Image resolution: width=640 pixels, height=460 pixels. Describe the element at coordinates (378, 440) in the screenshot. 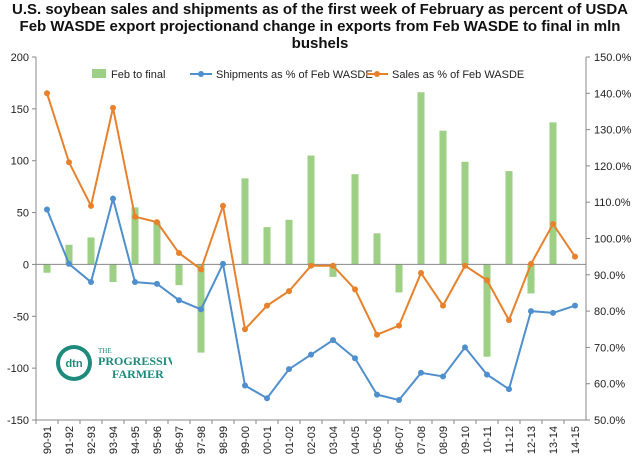

I see `x-tick-label-05-06: 05-06` at that location.